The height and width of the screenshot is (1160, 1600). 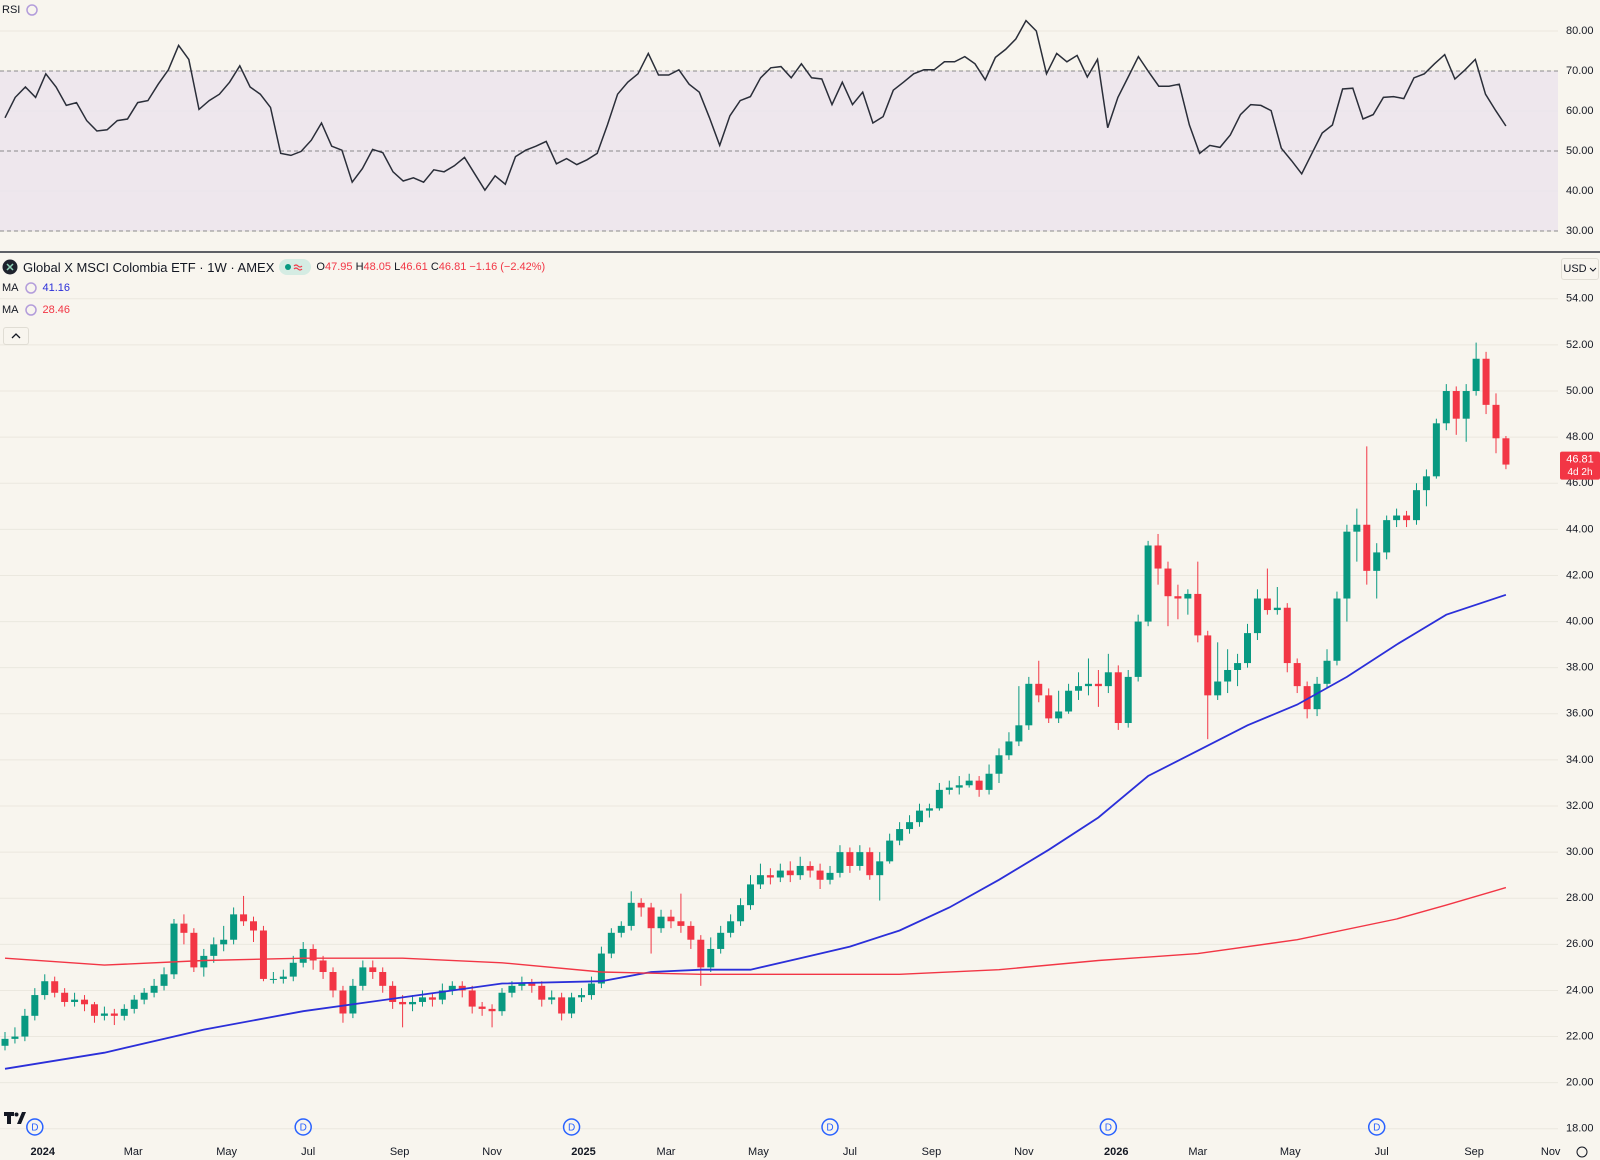 What do you see at coordinates (755, 930) in the screenshot?
I see `moving-average` at bounding box center [755, 930].